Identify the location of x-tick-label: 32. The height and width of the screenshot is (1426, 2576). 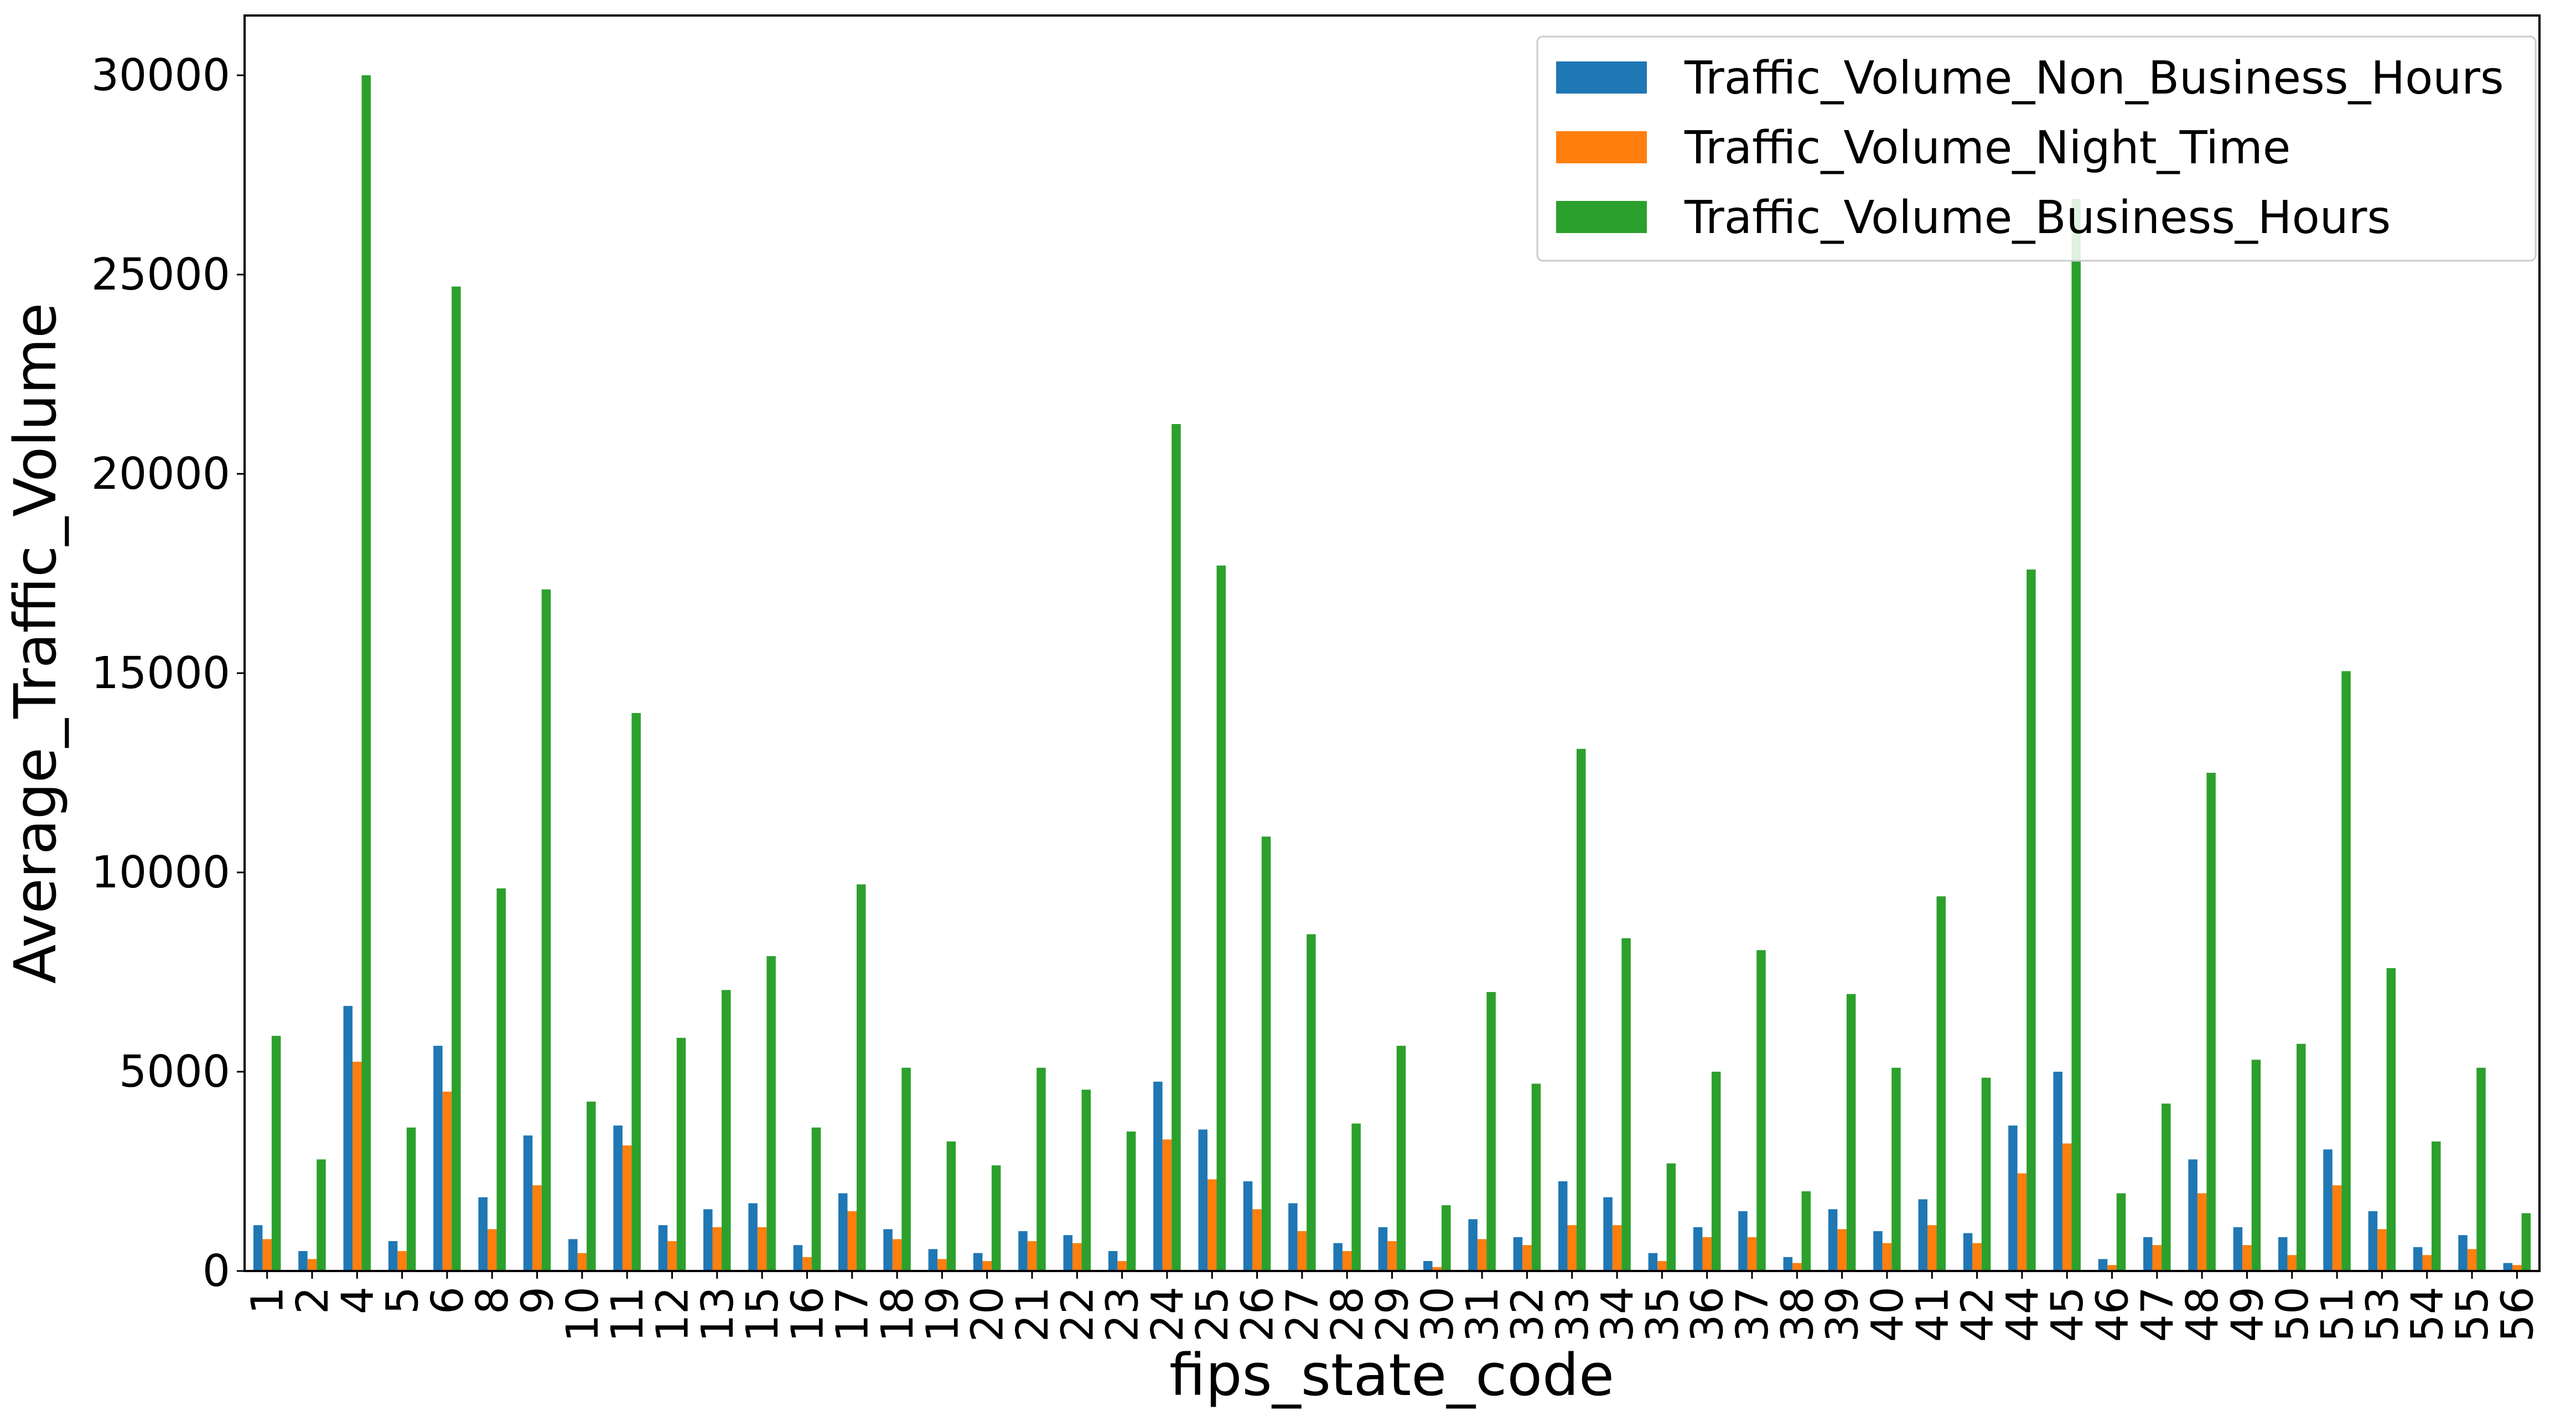
(1527, 1314).